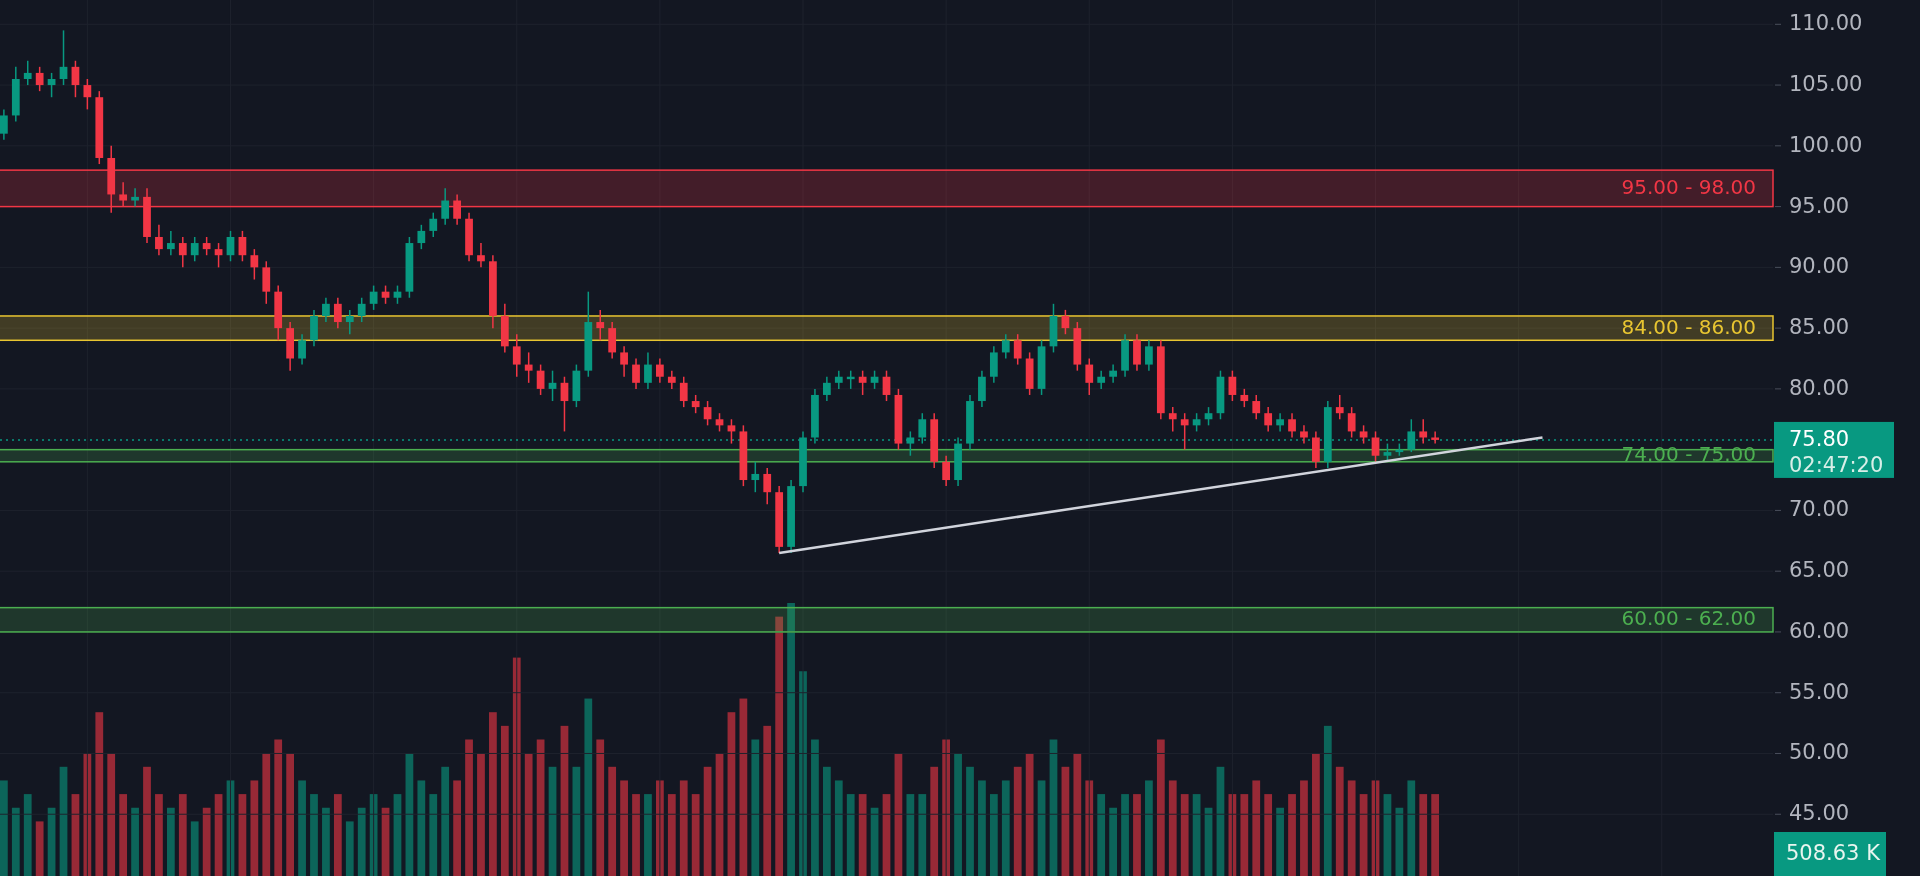 The height and width of the screenshot is (876, 1920). Describe the element at coordinates (1819, 509) in the screenshot. I see `y-tick-label: 70.00` at that location.